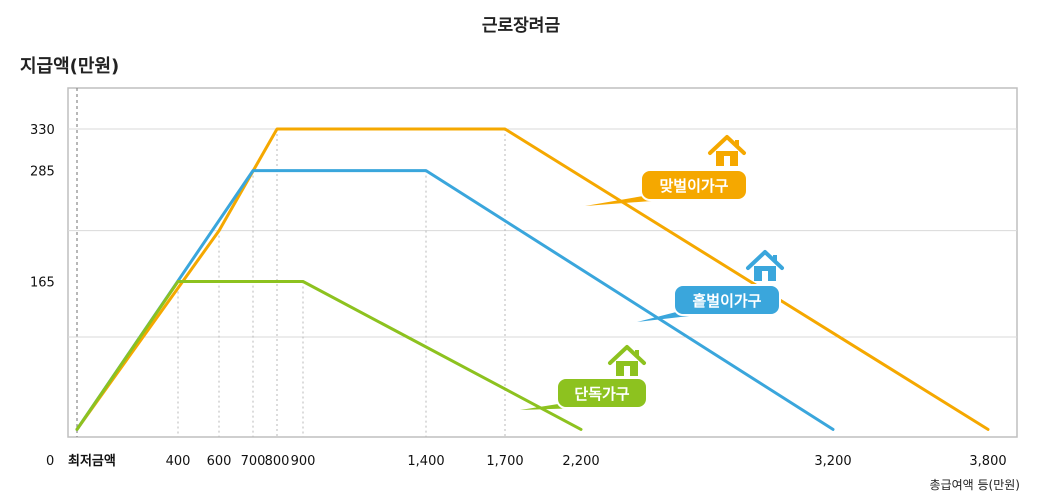  I want to click on callout-dual-income: 맞벌이가구, so click(666, 170).